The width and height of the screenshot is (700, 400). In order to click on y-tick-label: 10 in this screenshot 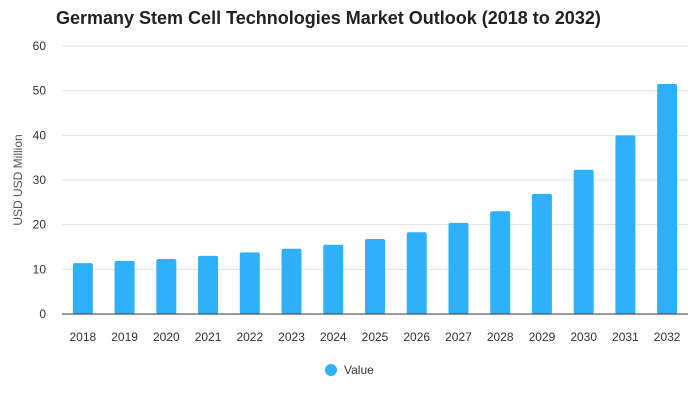, I will do `click(40, 269)`.